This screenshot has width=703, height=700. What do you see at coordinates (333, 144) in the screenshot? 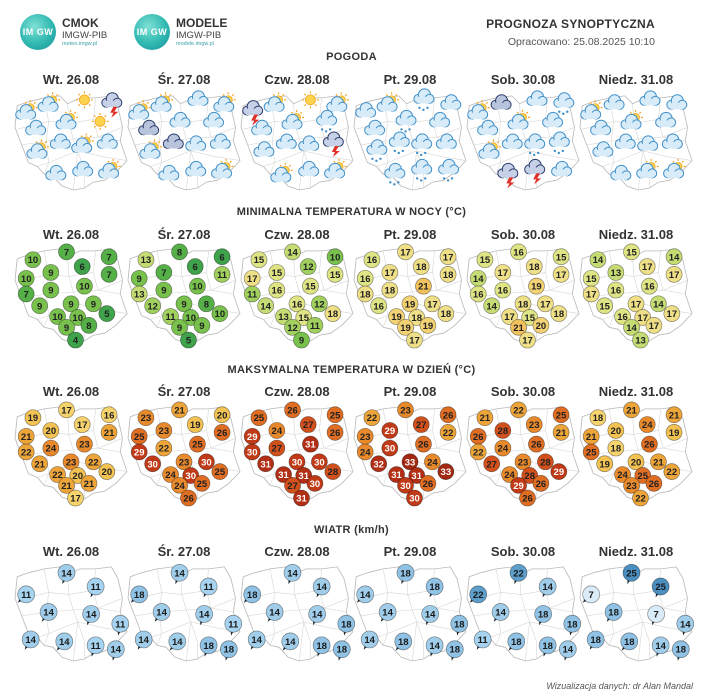
I see `thunderstorm-icon` at bounding box center [333, 144].